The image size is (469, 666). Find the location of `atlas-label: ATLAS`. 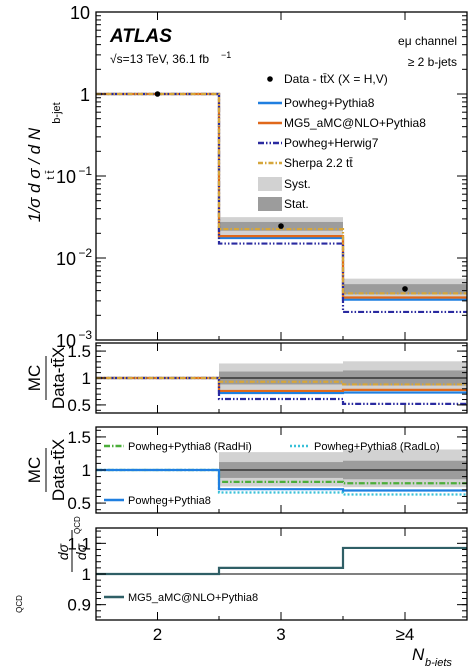

atlas-label: ATLAS is located at coordinates (140, 36).